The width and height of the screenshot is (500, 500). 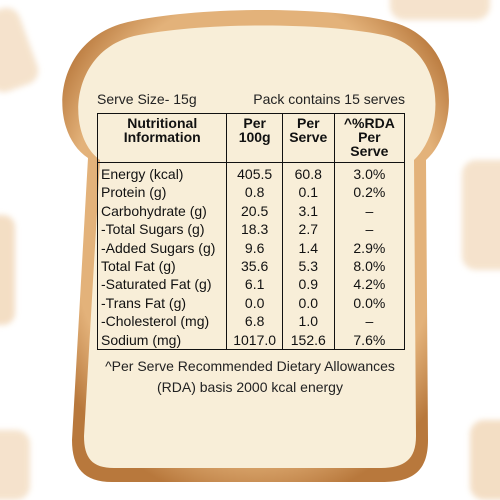 What do you see at coordinates (308, 173) in the screenshot?
I see `nutrient-value: 60.8` at bounding box center [308, 173].